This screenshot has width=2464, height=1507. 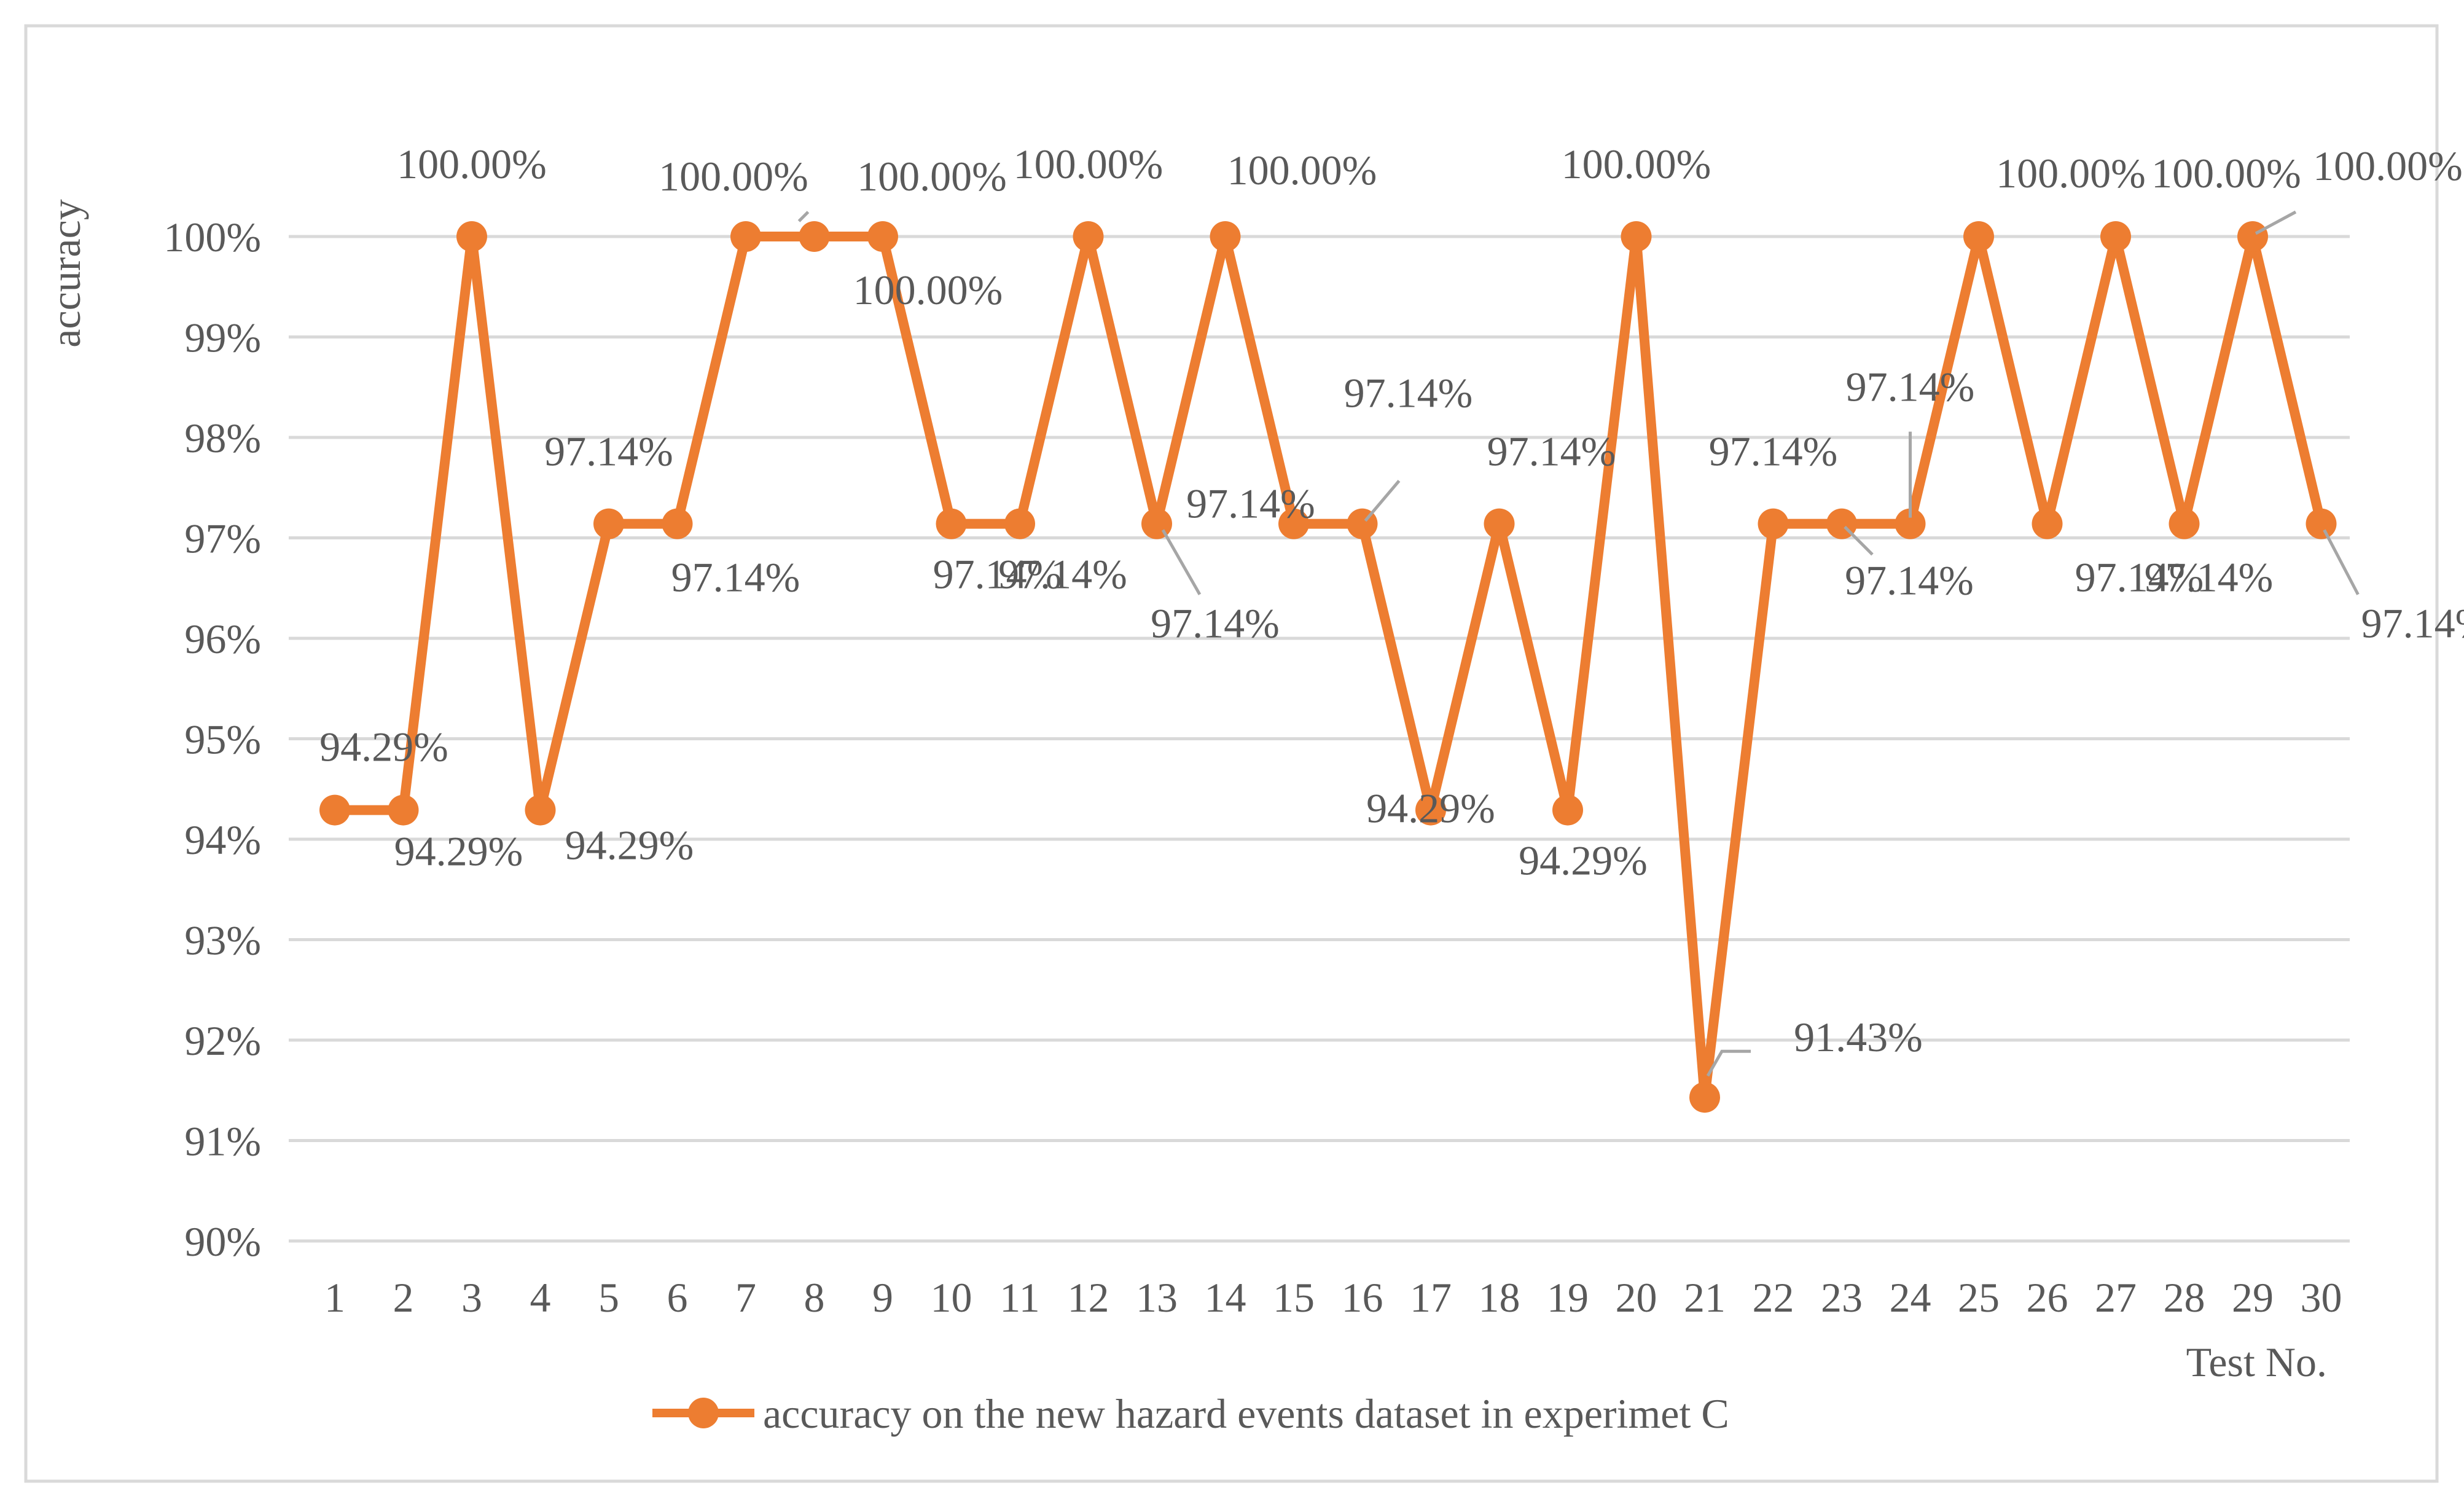 I want to click on x-tick-label: 10, so click(x=951, y=1297).